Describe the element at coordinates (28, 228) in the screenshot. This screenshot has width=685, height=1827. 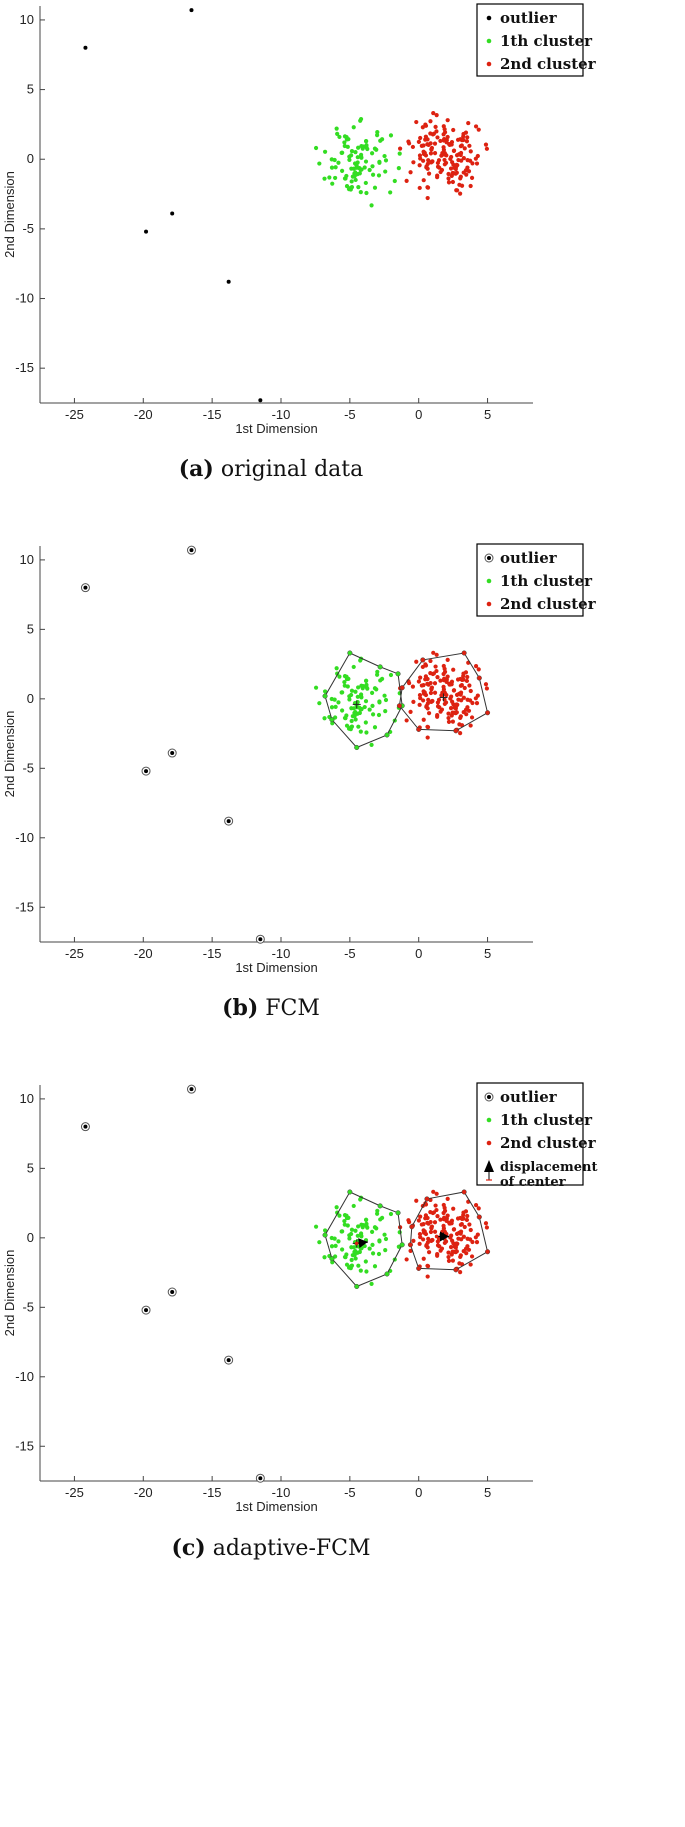
I see `y-tick-label: -5` at that location.